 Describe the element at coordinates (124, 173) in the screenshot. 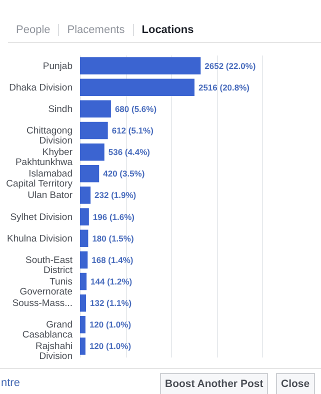

I see `data-label: 420 (3.5%)` at that location.